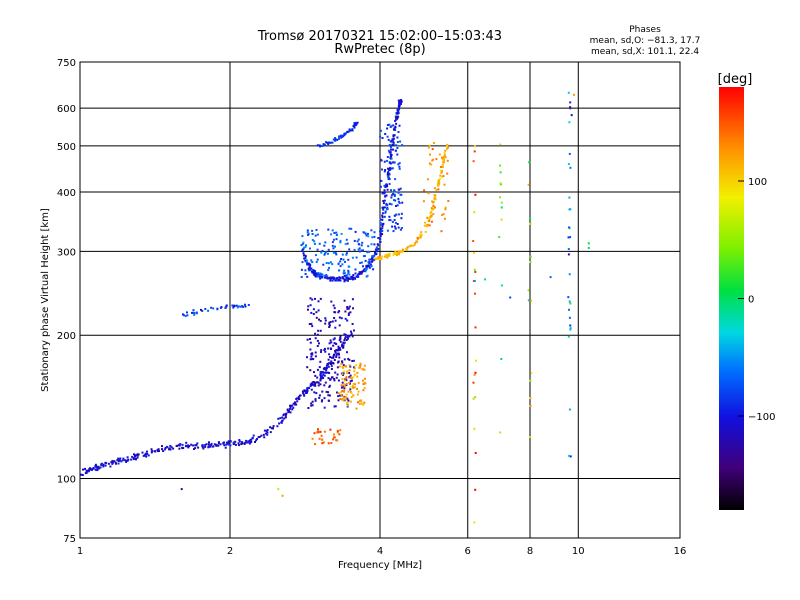 This screenshot has width=800, height=600. What do you see at coordinates (379, 49) in the screenshot?
I see `chart-subtitle: RwPretec (8p)` at bounding box center [379, 49].